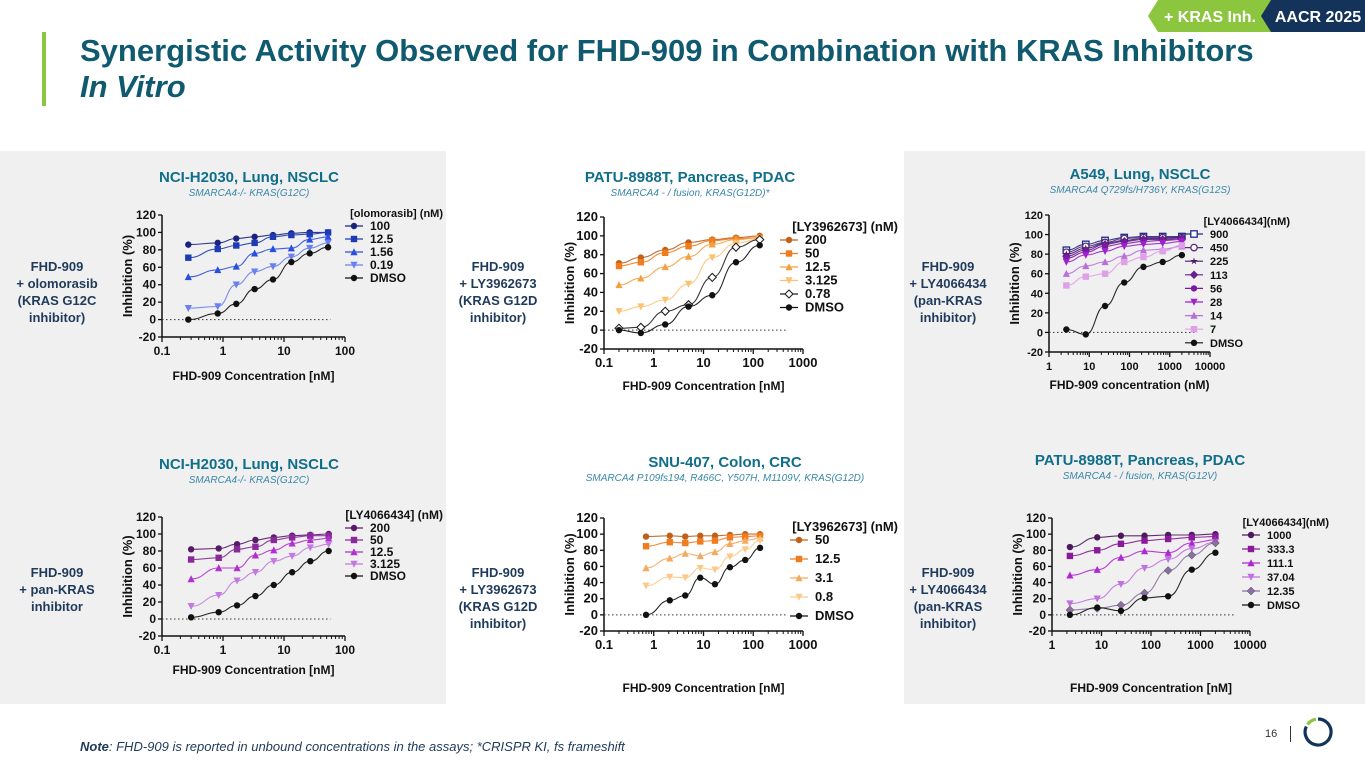 The height and width of the screenshot is (768, 1365). I want to click on legend-label: 111.1, so click(1280, 564).